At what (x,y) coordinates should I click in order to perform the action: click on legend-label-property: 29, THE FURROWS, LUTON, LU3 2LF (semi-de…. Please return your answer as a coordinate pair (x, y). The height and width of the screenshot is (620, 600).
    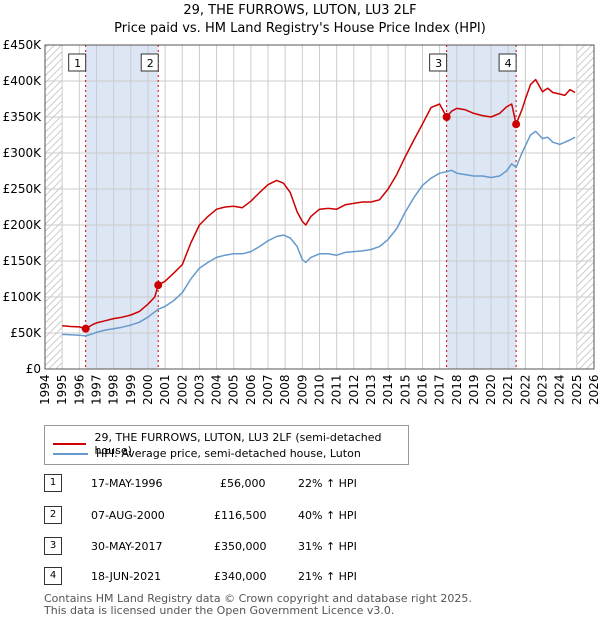
    Looking at the image, I should click on (238, 444).